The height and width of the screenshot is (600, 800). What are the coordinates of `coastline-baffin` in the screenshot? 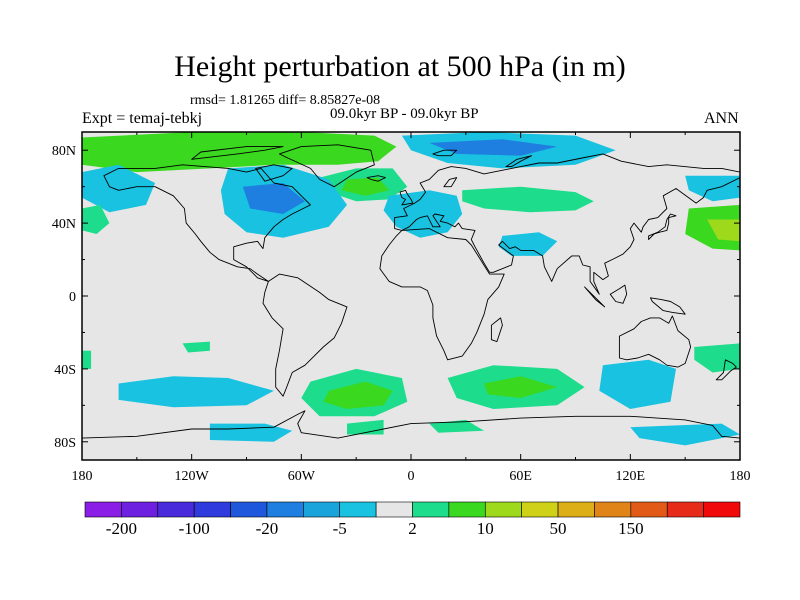 It's located at (274, 173).